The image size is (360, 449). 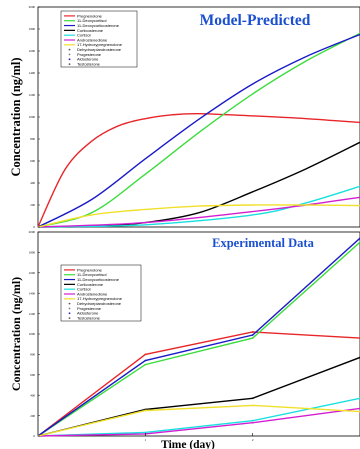 I want to click on x-tick-label: 2, so click(x=253, y=440).